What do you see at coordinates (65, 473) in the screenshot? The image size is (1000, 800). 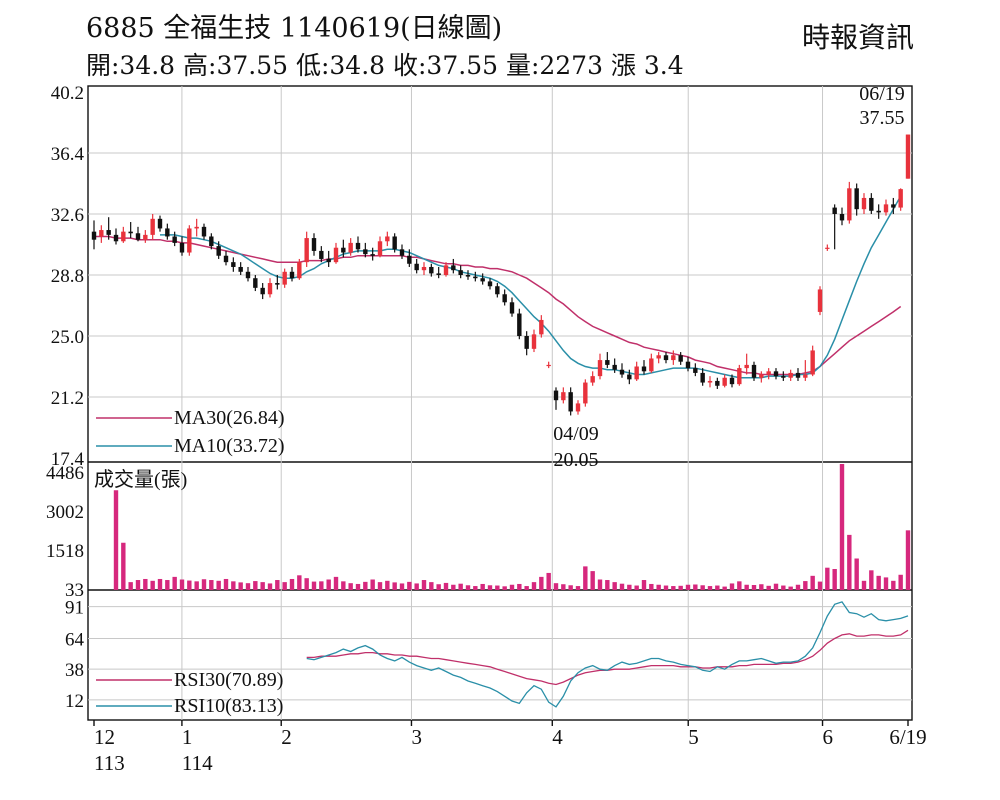 I see `volume-tick-label: 4486` at bounding box center [65, 473].